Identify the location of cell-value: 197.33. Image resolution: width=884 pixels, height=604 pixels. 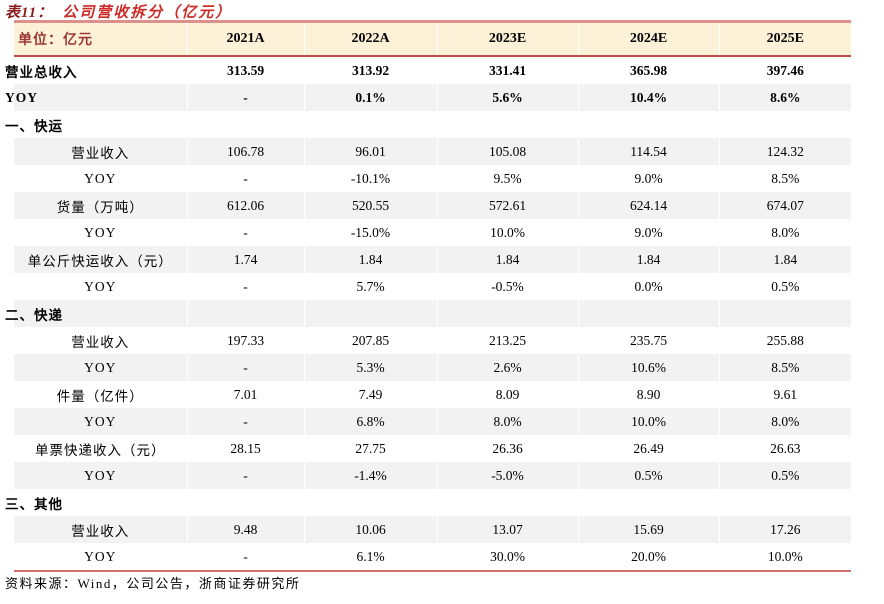
(245, 340).